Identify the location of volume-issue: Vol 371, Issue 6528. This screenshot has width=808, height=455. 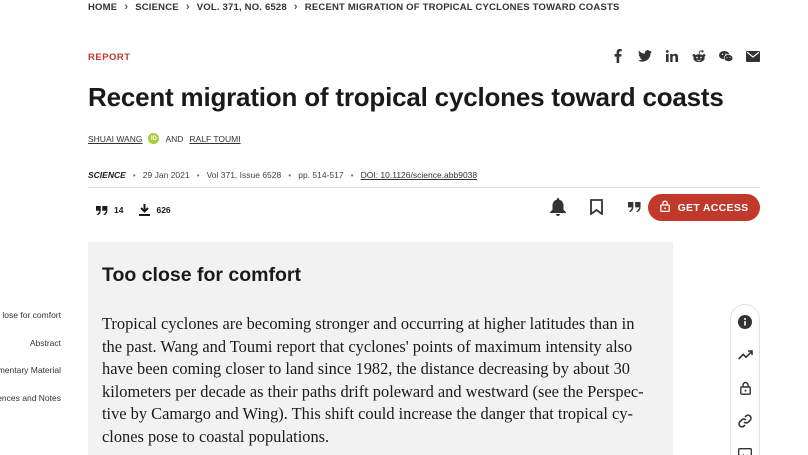
(244, 175).